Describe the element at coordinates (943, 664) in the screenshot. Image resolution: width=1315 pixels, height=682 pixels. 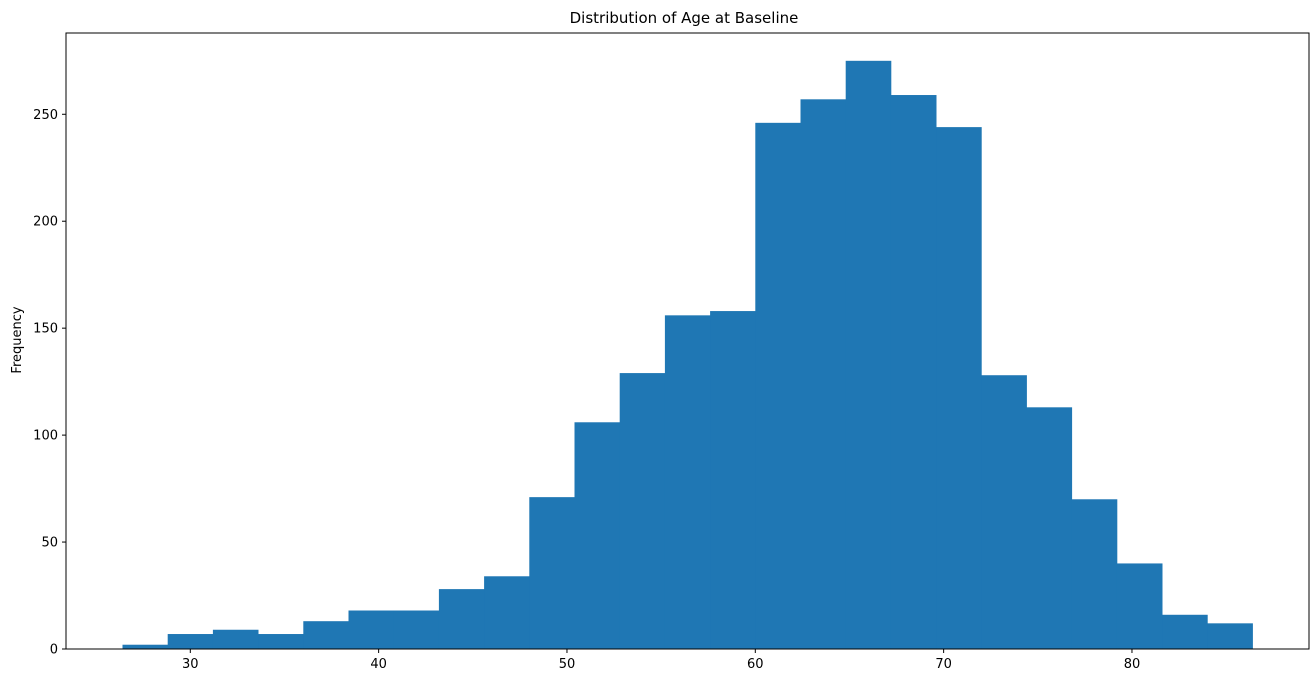
I see `x-tick-label: 70` at that location.